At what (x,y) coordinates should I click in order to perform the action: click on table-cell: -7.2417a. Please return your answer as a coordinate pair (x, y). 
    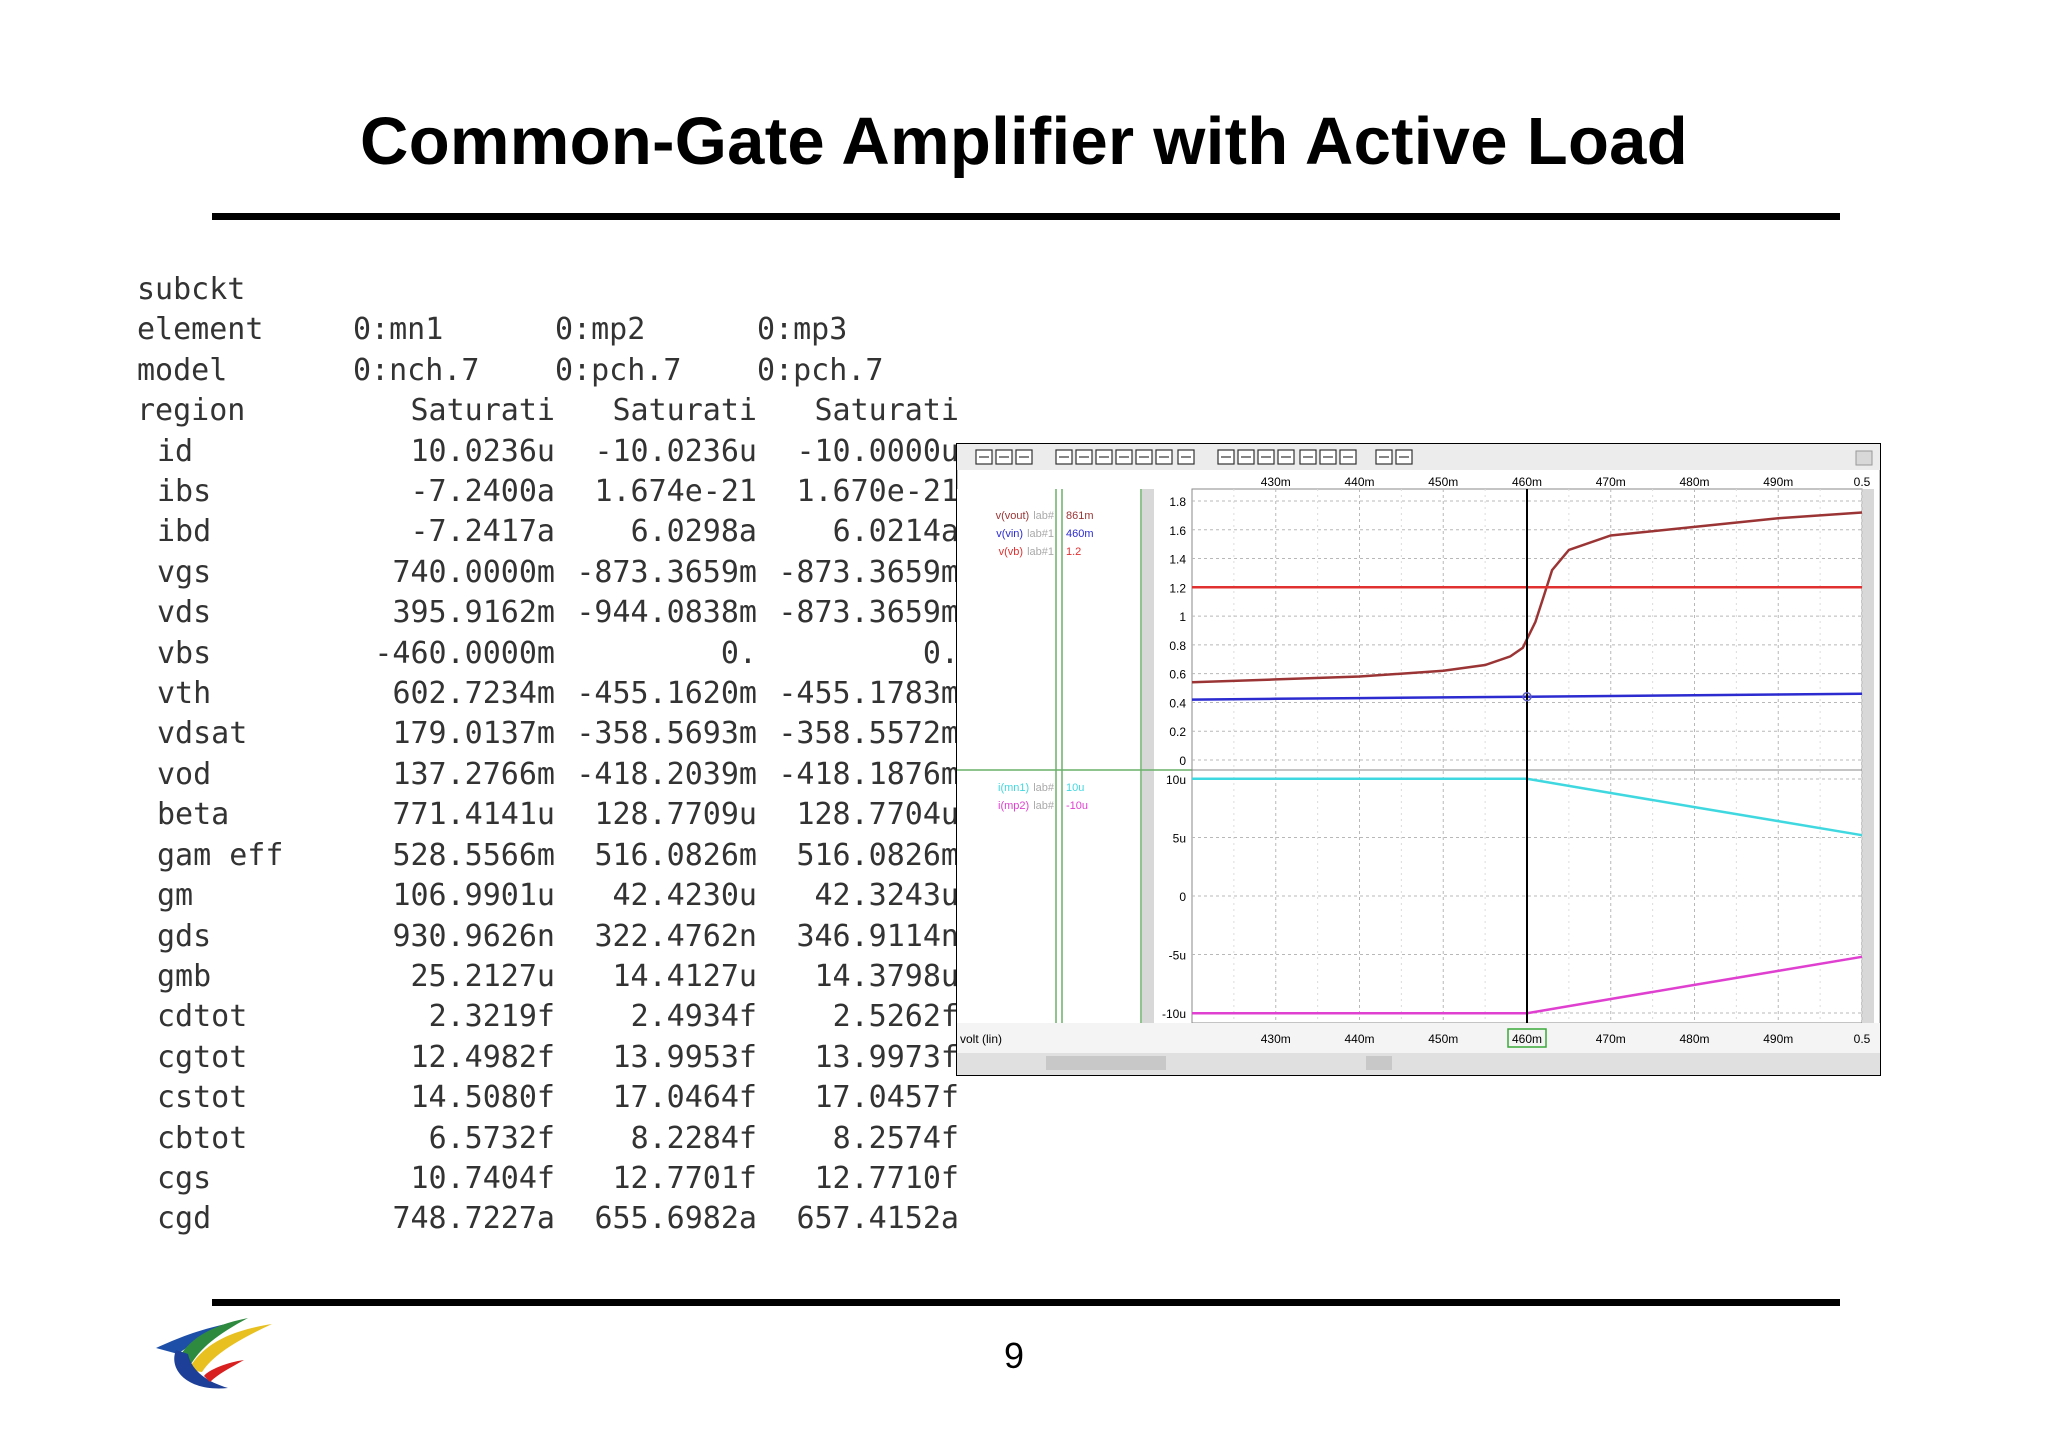
    Looking at the image, I should click on (483, 532).